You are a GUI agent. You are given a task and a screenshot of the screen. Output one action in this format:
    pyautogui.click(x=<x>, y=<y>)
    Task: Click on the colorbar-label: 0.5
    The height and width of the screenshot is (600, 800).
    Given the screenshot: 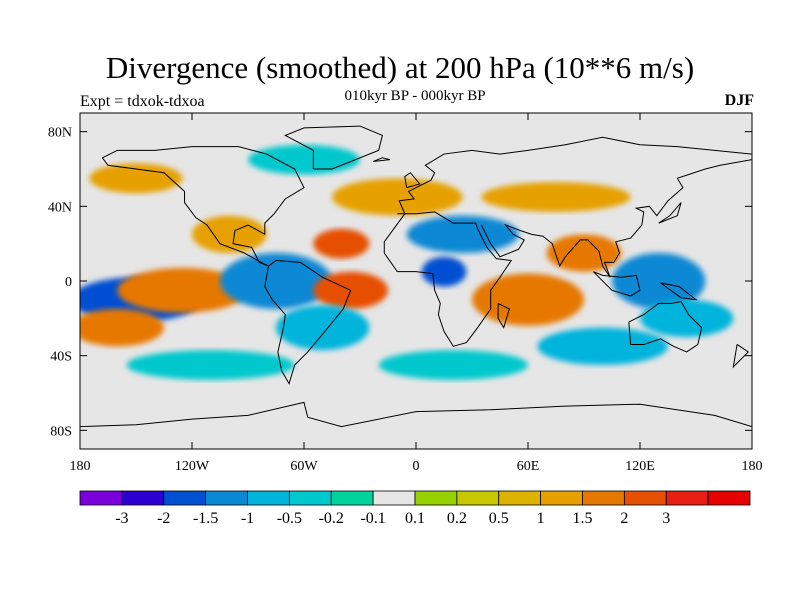 What is the action you would take?
    pyautogui.click(x=499, y=518)
    